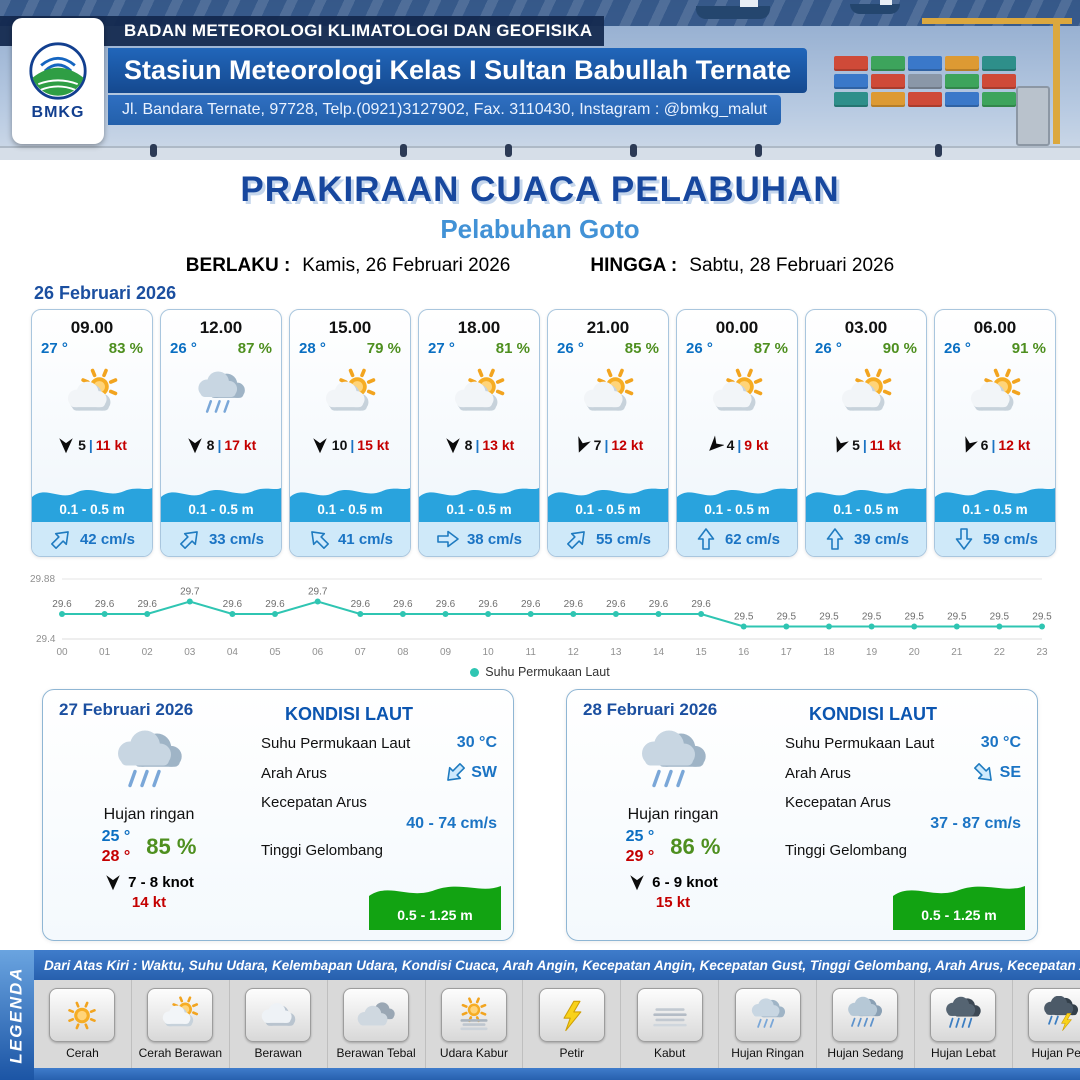 Image resolution: width=1080 pixels, height=1080 pixels. I want to click on current-speed: 41 cm/s, so click(365, 539).